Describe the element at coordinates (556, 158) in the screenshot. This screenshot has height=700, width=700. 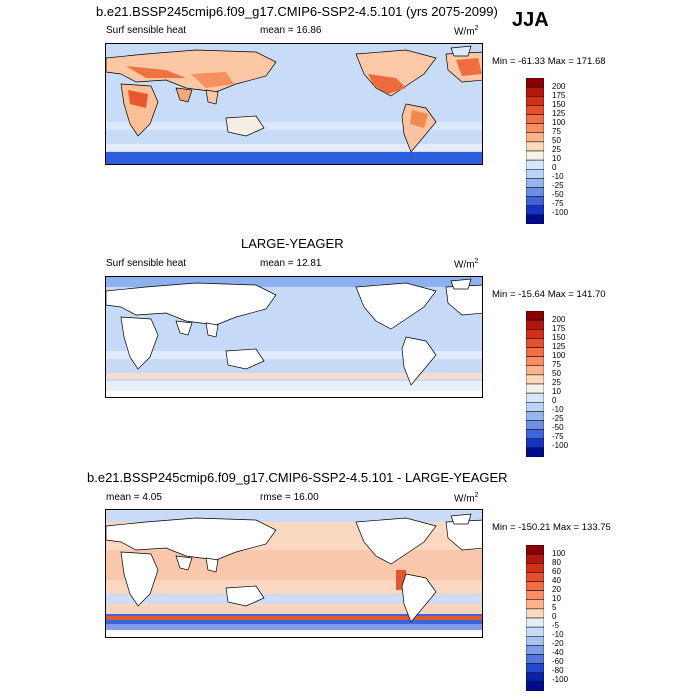
I see `panel-1-tick-10: 10` at that location.